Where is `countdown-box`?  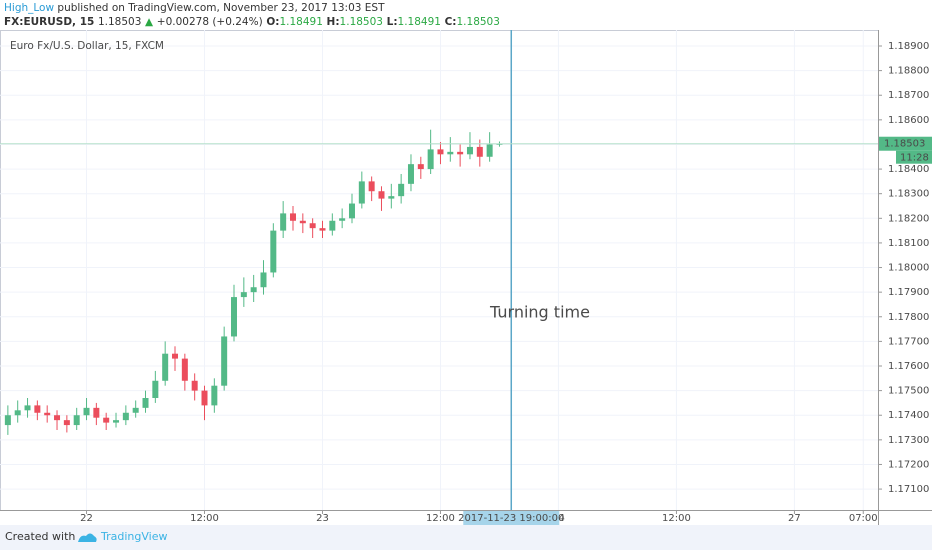 countdown-box is located at coordinates (914, 157).